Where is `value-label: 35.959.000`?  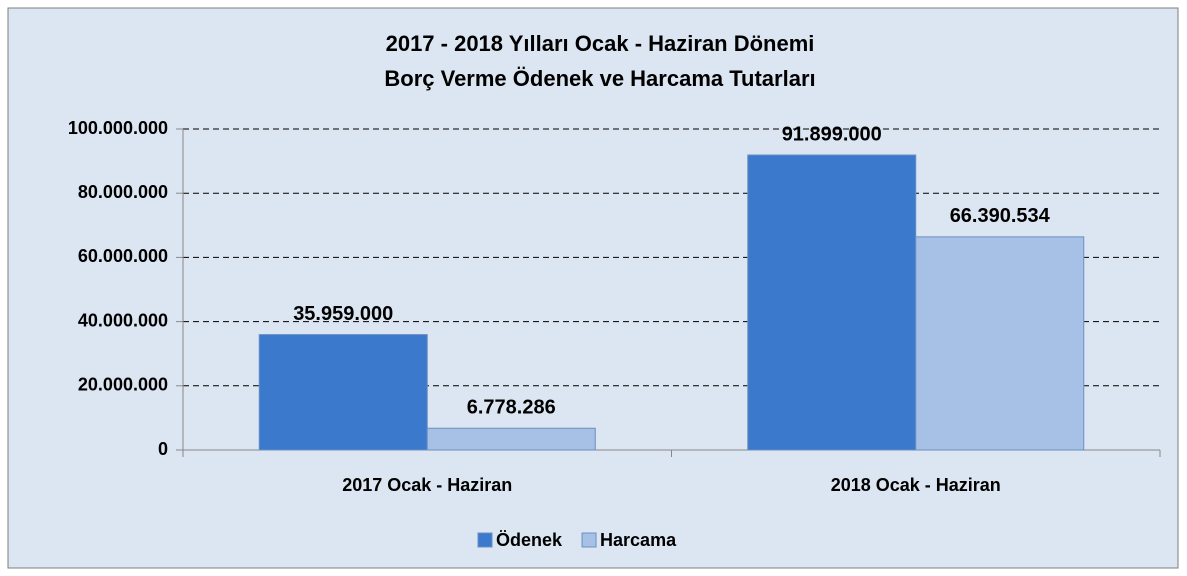
value-label: 35.959.000 is located at coordinates (343, 314).